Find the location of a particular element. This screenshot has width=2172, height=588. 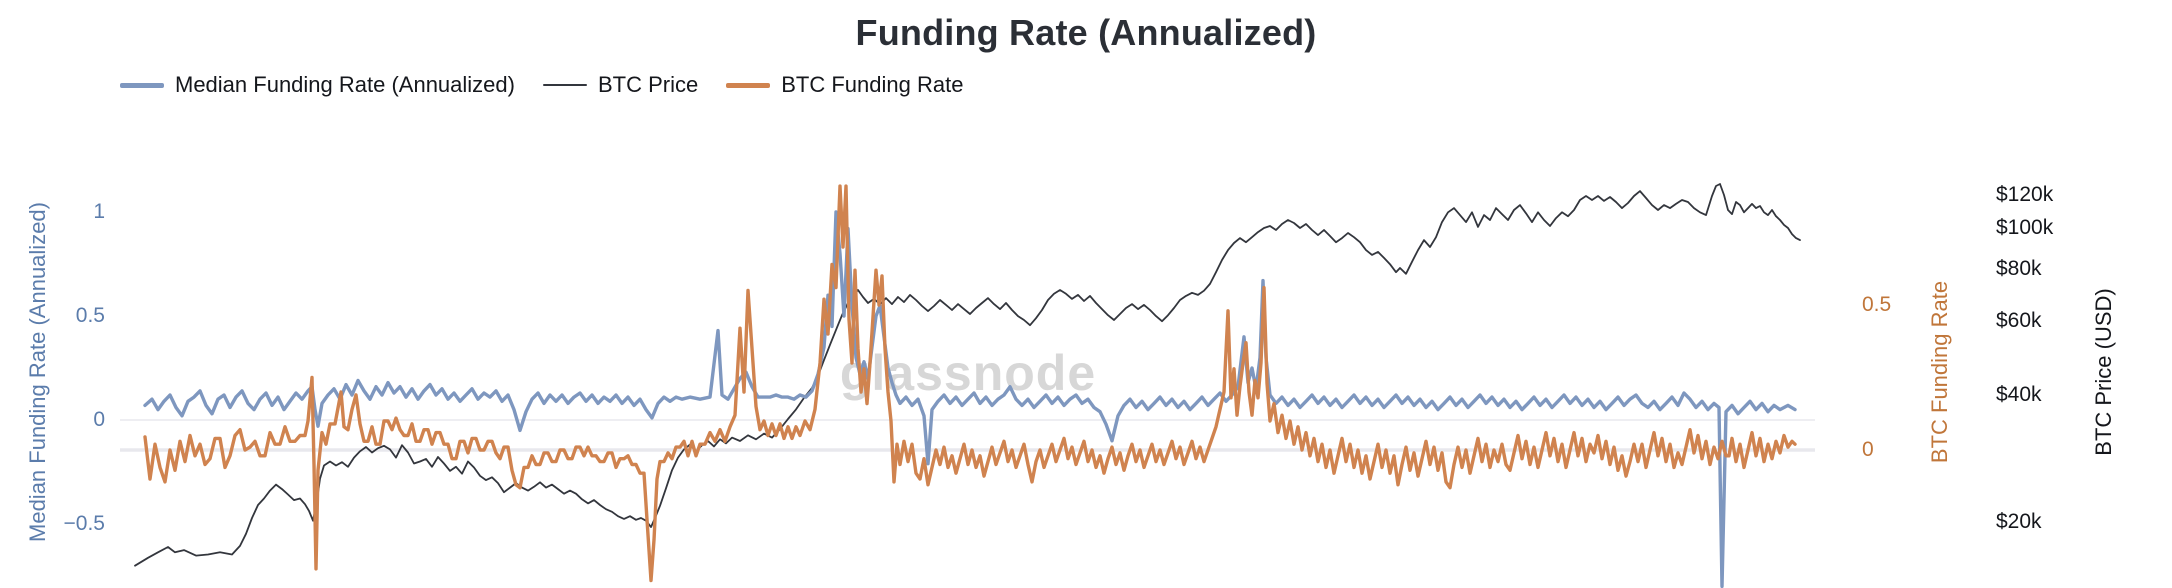

right_price-tick-80k: $80k is located at coordinates (2019, 268).